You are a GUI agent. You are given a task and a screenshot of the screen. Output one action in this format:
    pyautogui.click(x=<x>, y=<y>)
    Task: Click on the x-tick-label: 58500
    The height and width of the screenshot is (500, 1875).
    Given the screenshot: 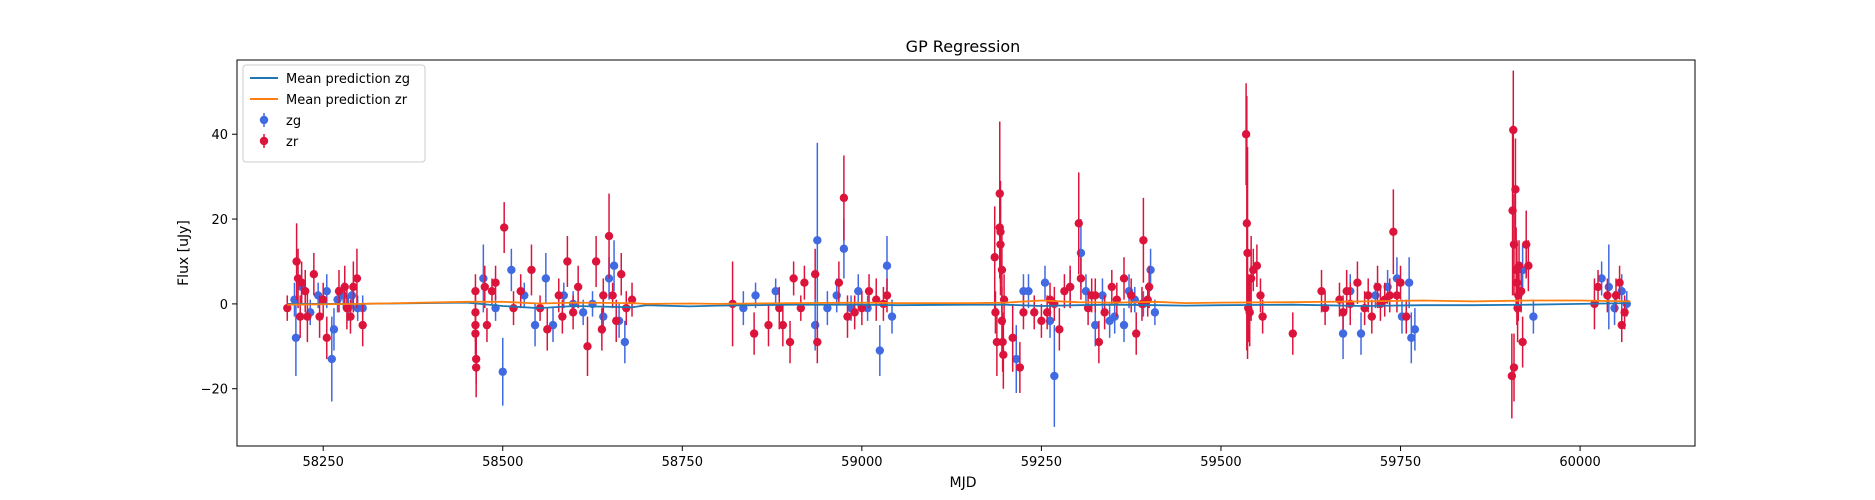 What is the action you would take?
    pyautogui.click(x=502, y=462)
    